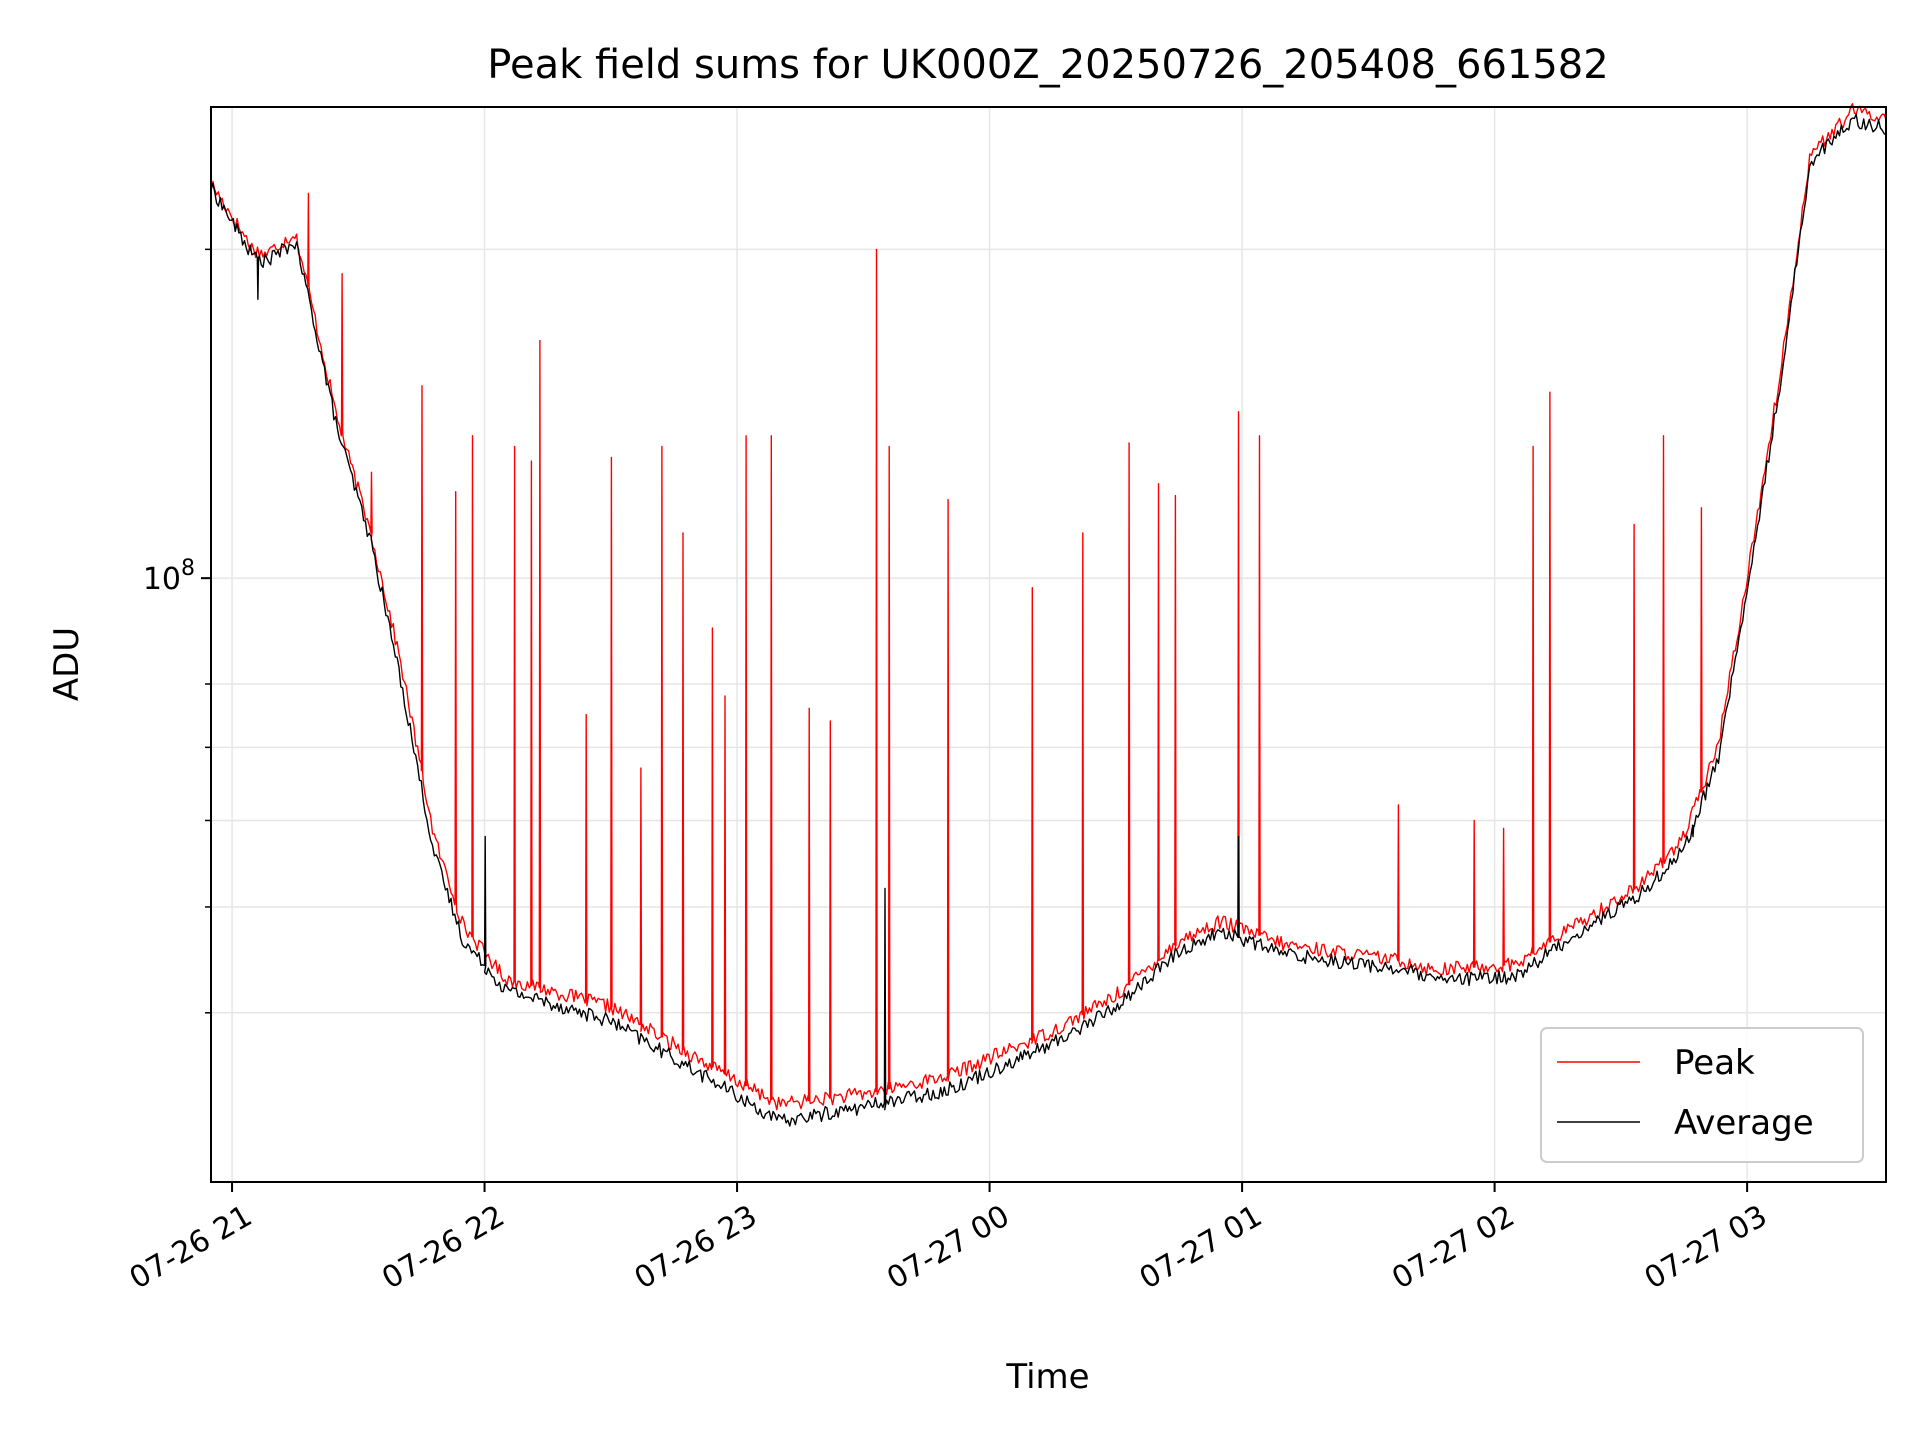 Image resolution: width=1920 pixels, height=1440 pixels. What do you see at coordinates (1702, 1095) in the screenshot?
I see `legend: Peak Average` at bounding box center [1702, 1095].